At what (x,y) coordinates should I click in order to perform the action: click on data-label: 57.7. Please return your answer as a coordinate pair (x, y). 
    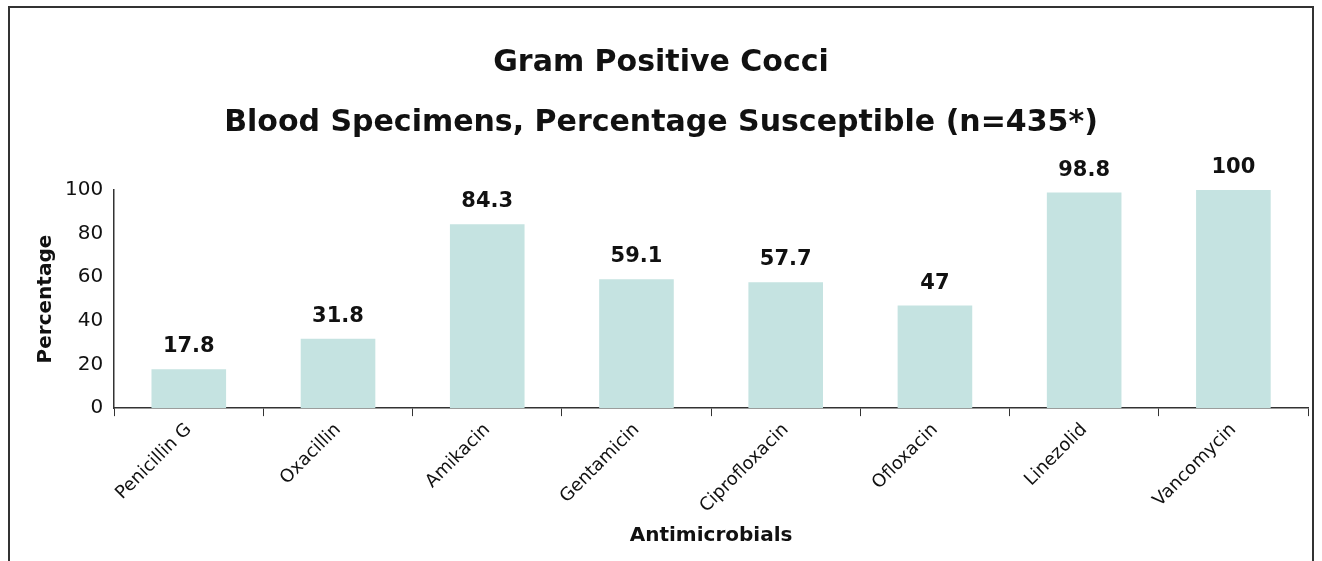
    Looking at the image, I should click on (785, 258).